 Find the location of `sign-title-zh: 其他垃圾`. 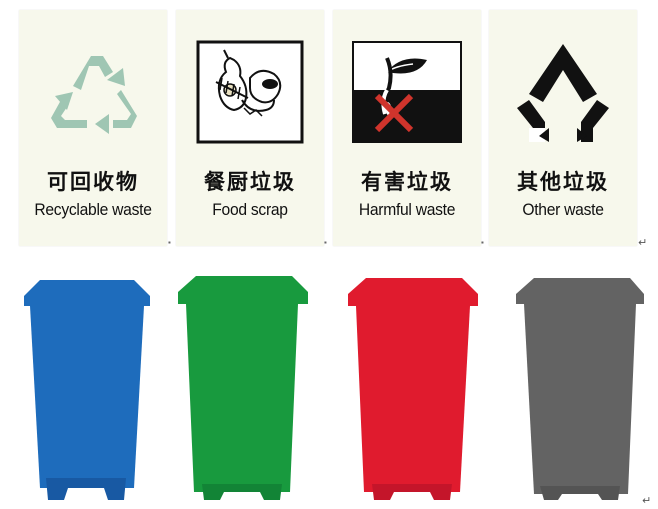

sign-title-zh: 其他垃圾 is located at coordinates (563, 182).